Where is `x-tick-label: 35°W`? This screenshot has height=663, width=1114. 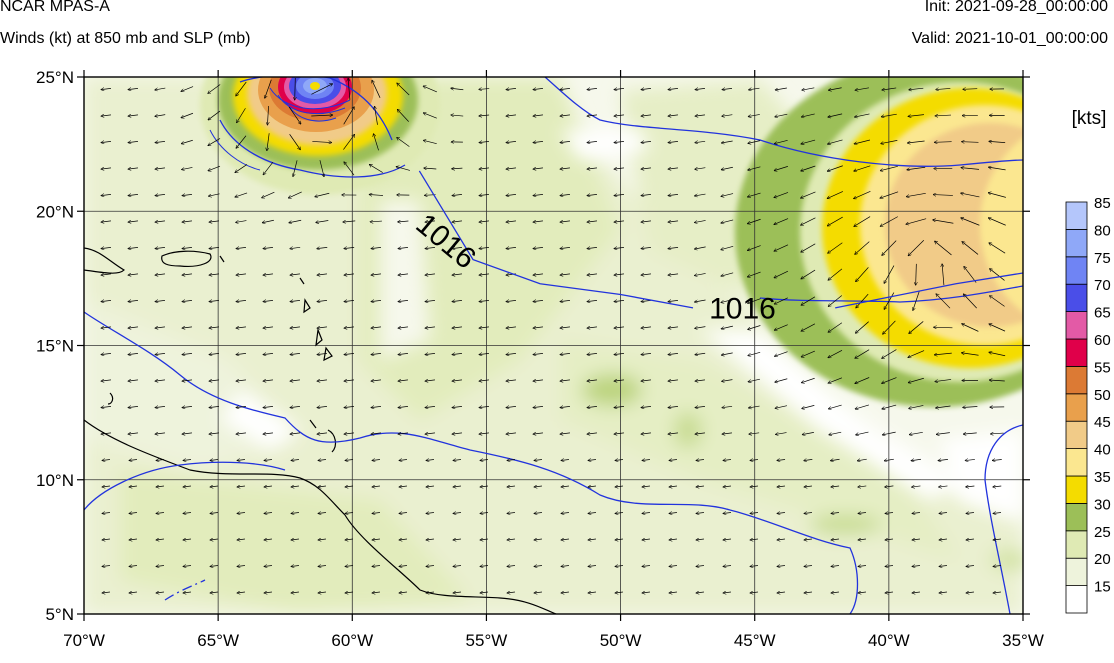
x-tick-label: 35°W is located at coordinates (1023, 640).